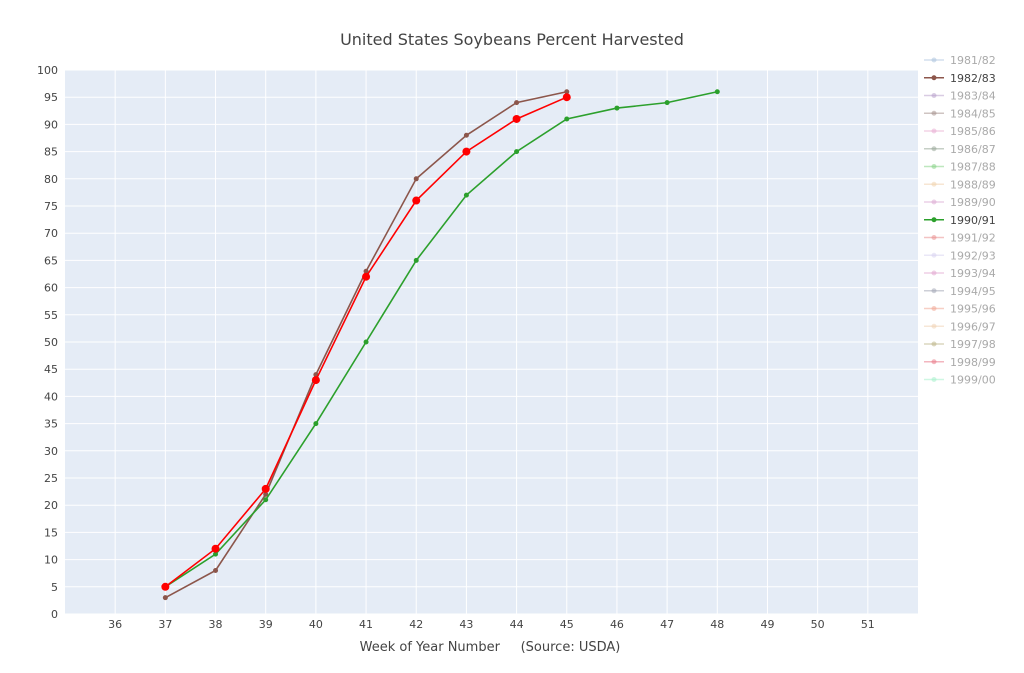 This screenshot has height=673, width=1024. Describe the element at coordinates (960, 113) in the screenshot. I see `legend-item: 1984/85` at that location.